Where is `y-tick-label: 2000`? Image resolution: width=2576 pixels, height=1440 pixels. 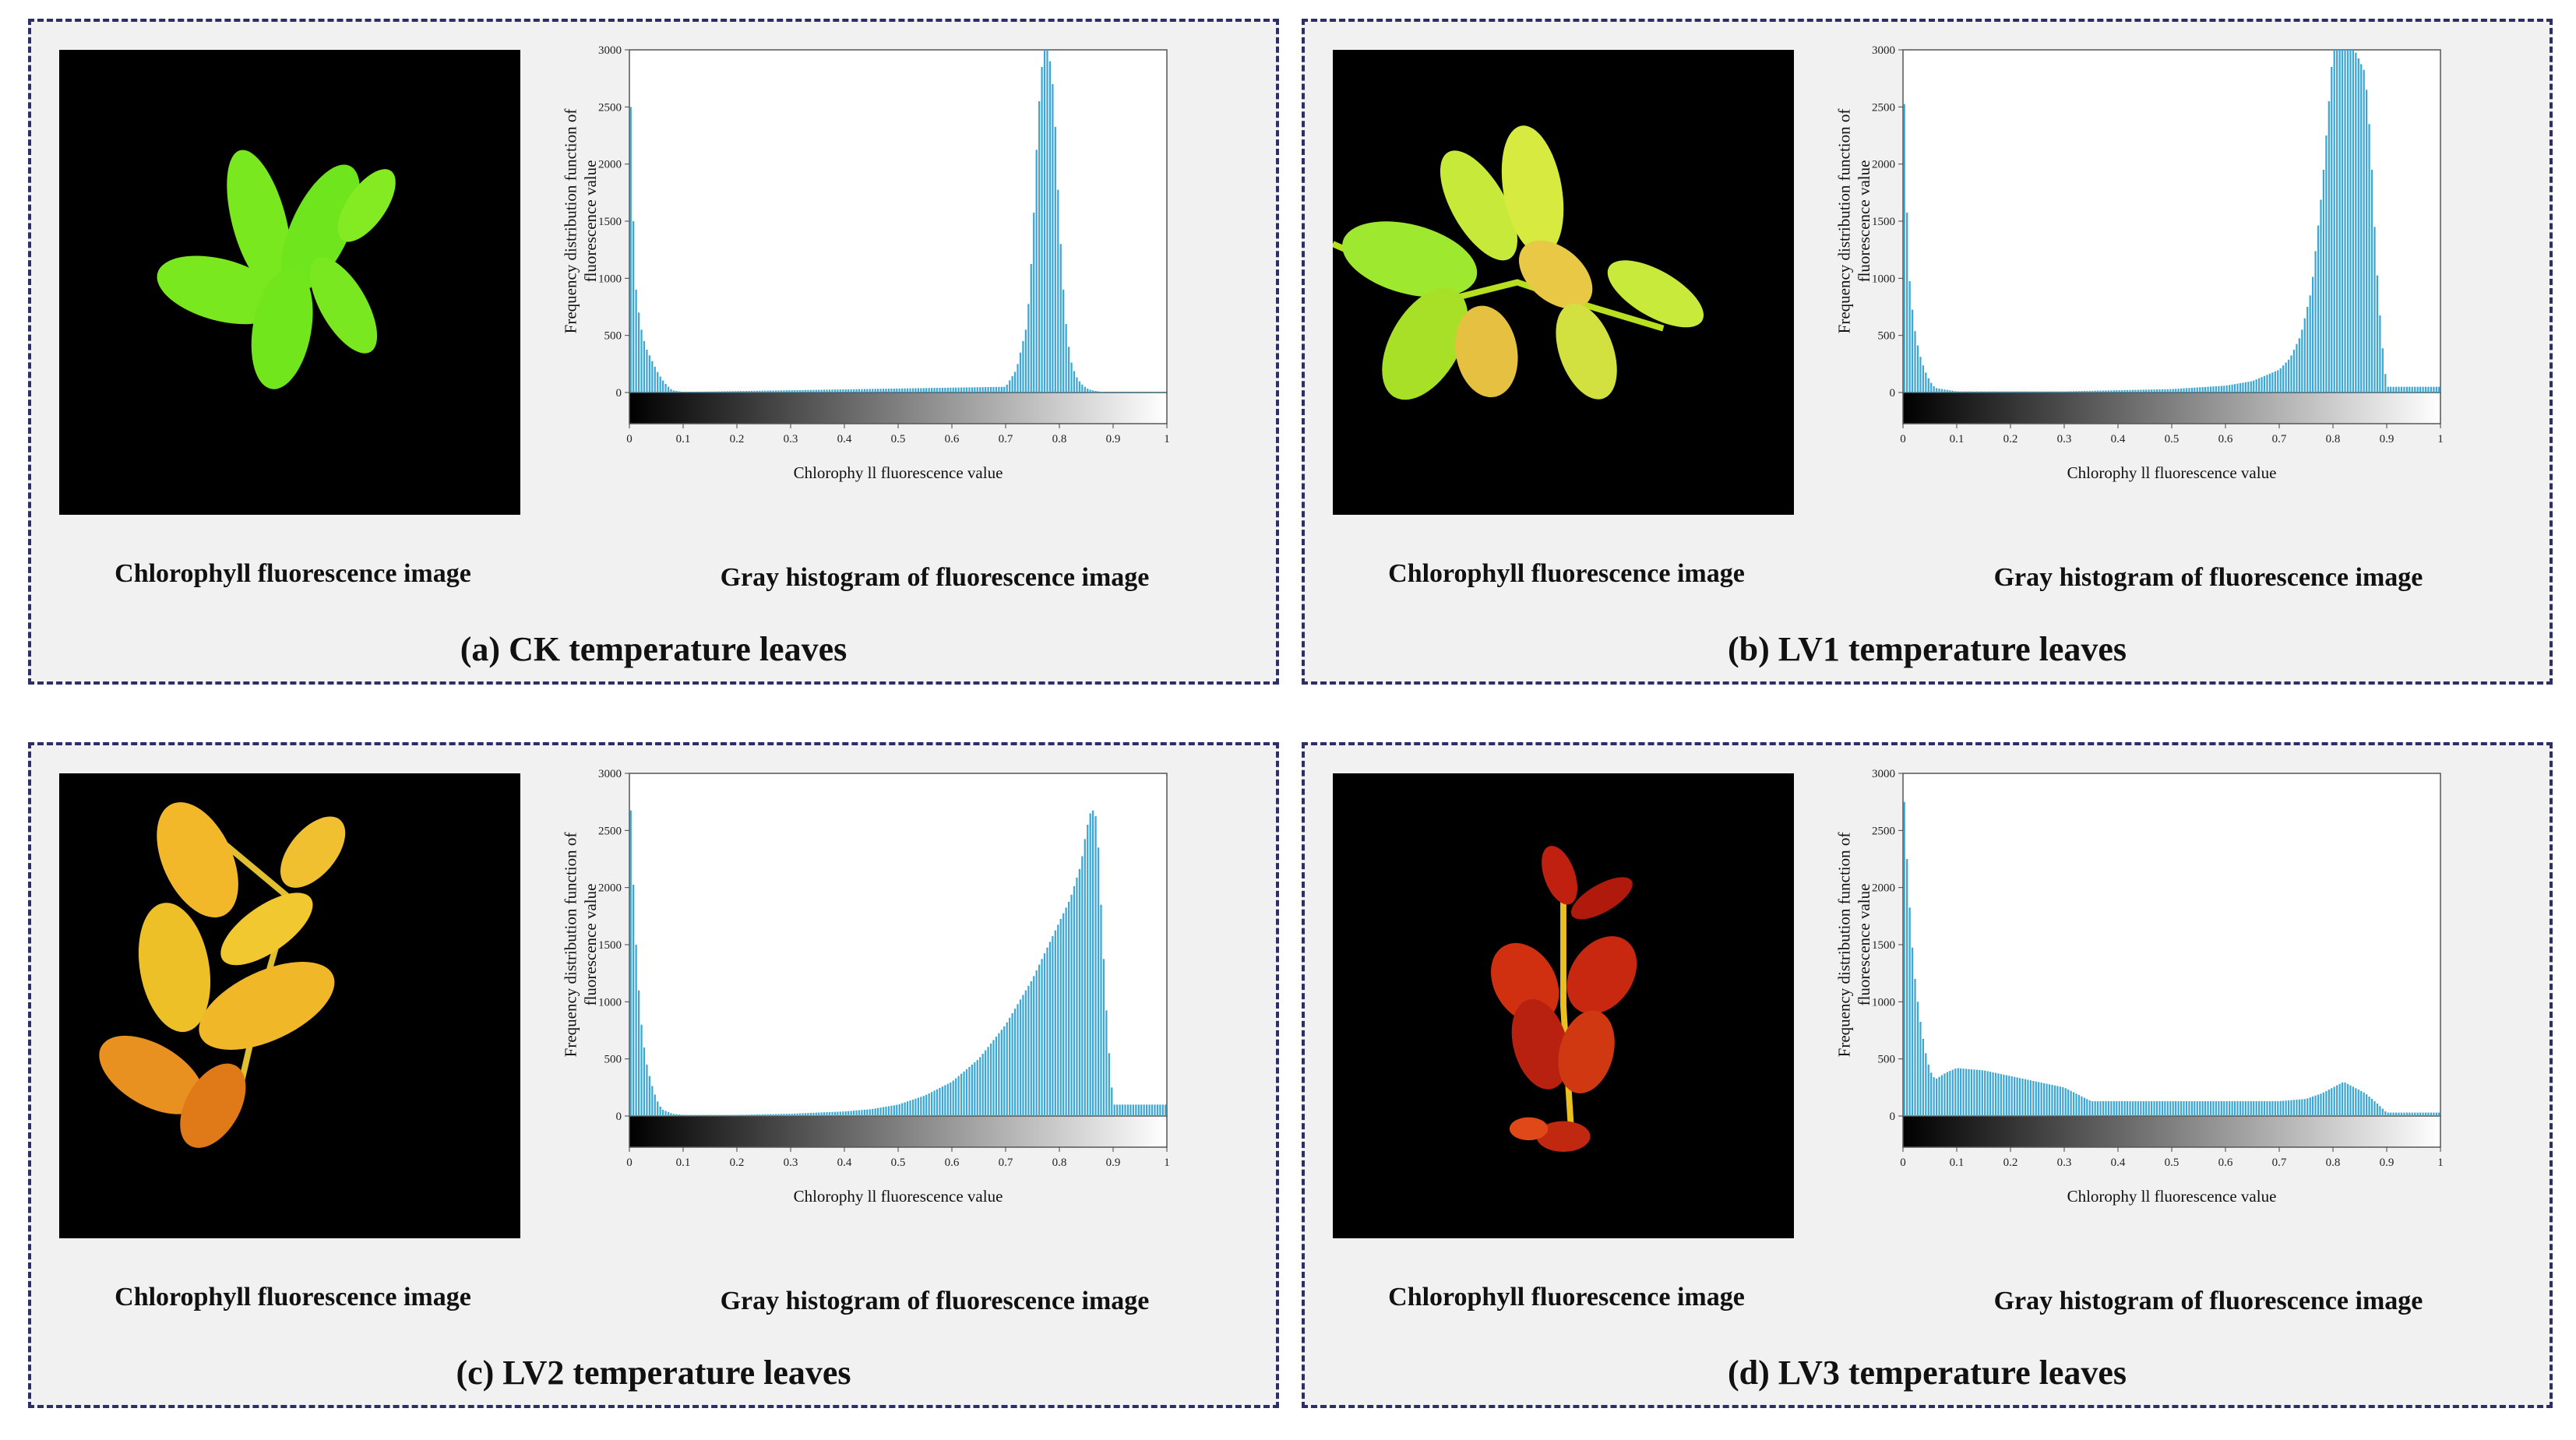
y-tick-label: 2000 is located at coordinates (1884, 888).